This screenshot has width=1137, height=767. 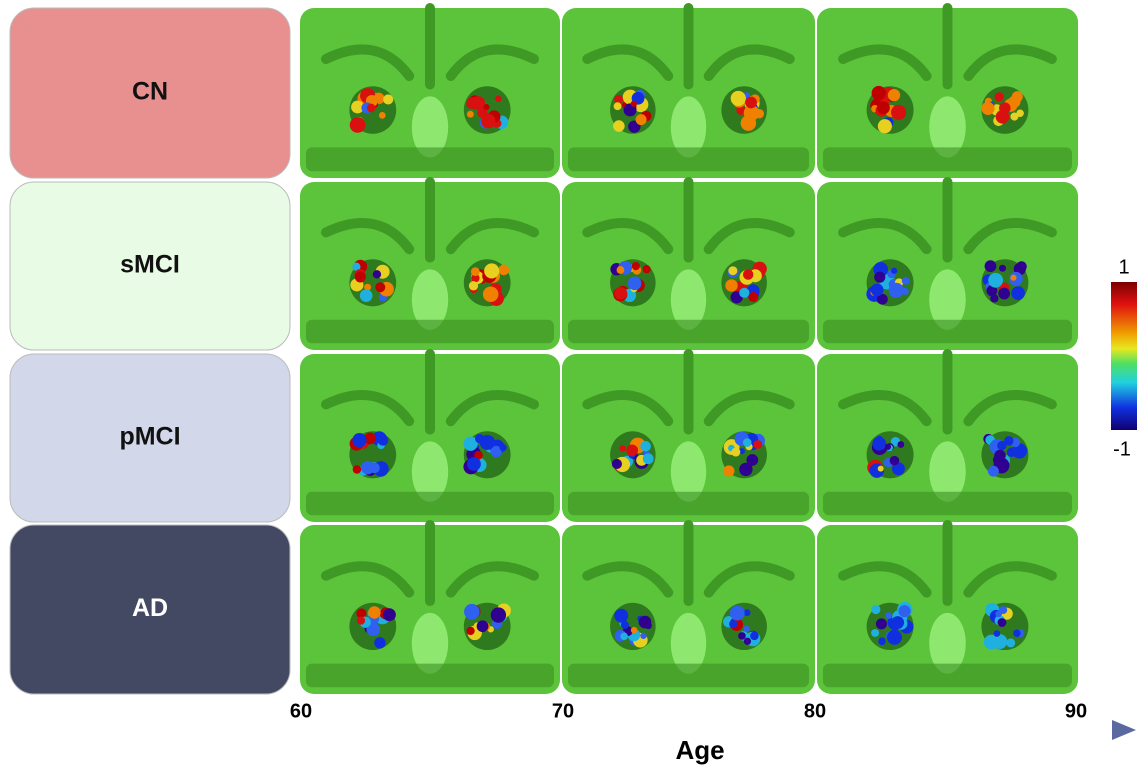 What do you see at coordinates (150, 92) in the screenshot?
I see `group-label: CN` at bounding box center [150, 92].